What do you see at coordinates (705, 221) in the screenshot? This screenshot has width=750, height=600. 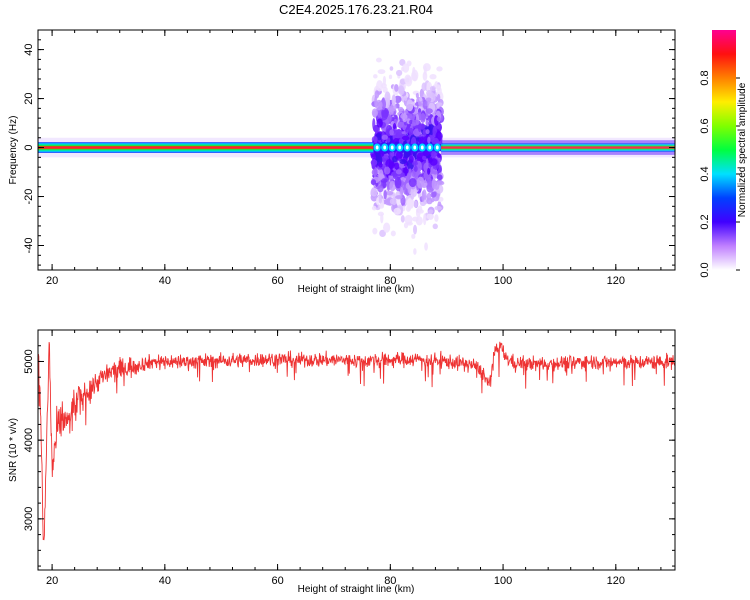 I see `colorbar-tick-label: 0.2` at bounding box center [705, 221].